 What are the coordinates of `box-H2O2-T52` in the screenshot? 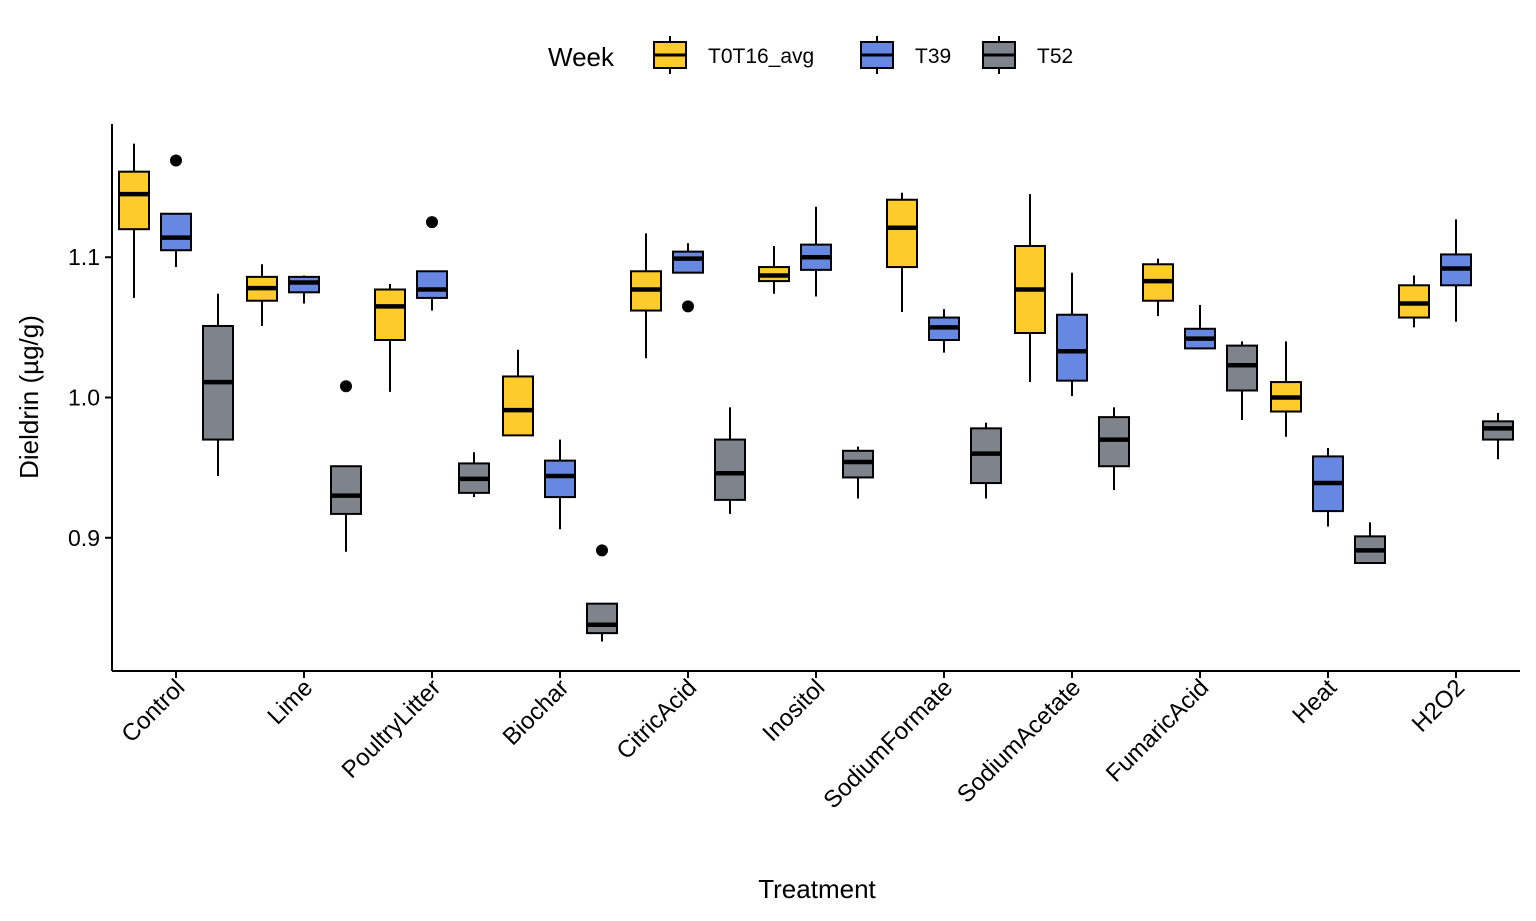 It's located at (1498, 436).